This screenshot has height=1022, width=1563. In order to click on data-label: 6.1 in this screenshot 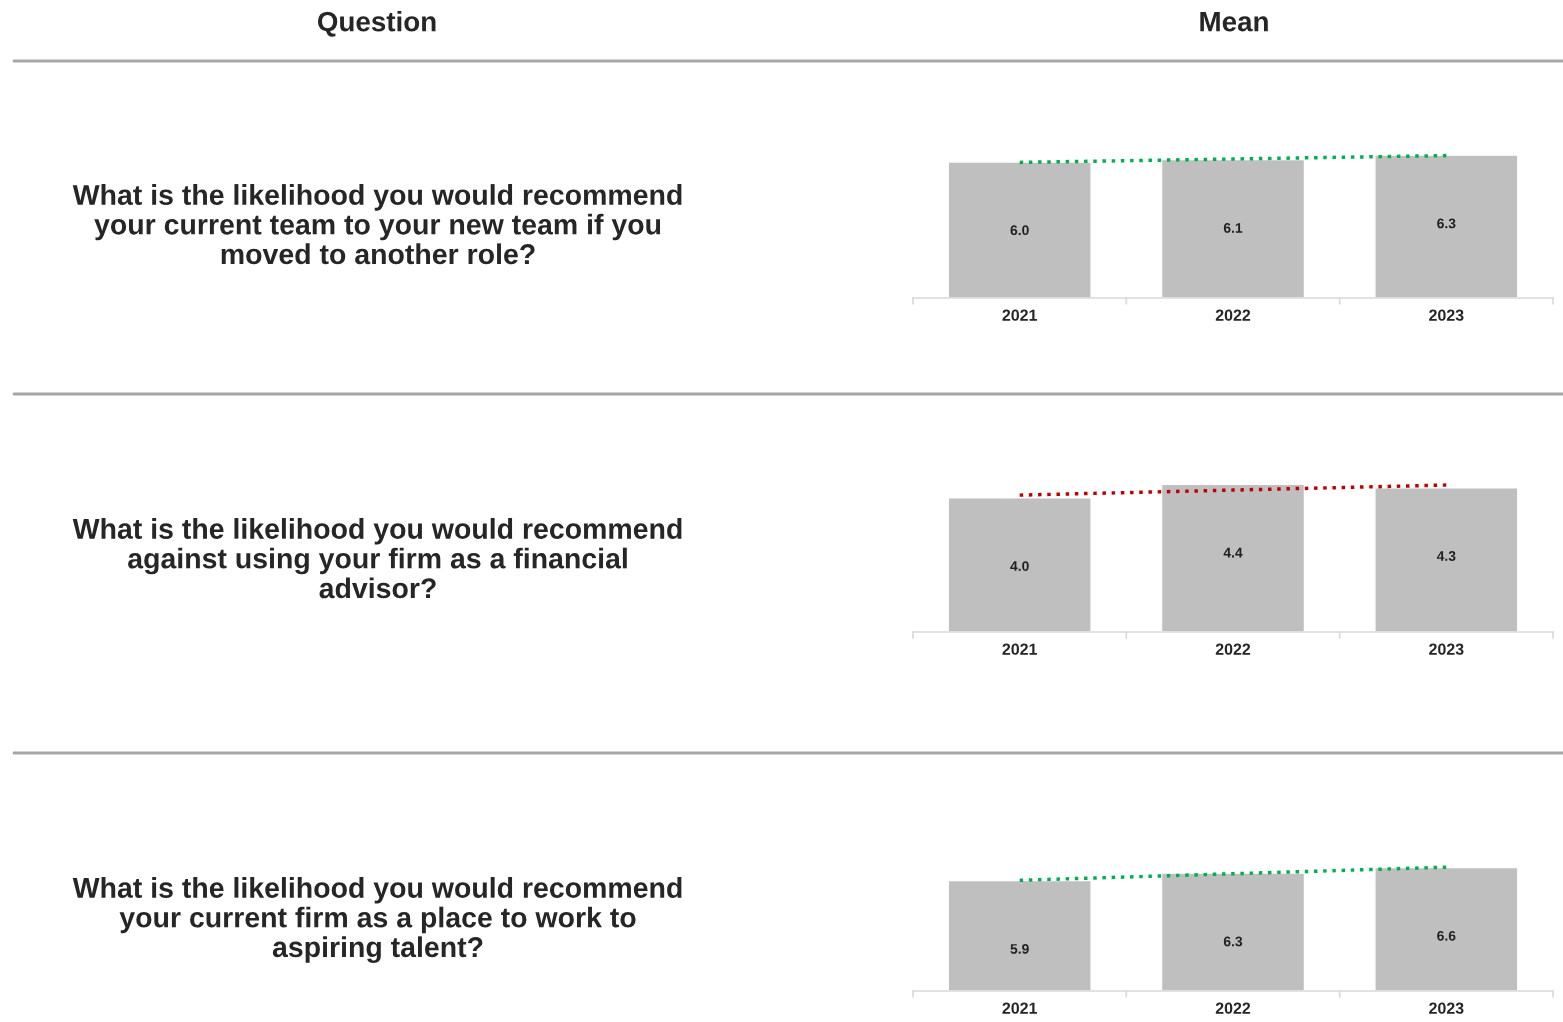, I will do `click(1233, 228)`.